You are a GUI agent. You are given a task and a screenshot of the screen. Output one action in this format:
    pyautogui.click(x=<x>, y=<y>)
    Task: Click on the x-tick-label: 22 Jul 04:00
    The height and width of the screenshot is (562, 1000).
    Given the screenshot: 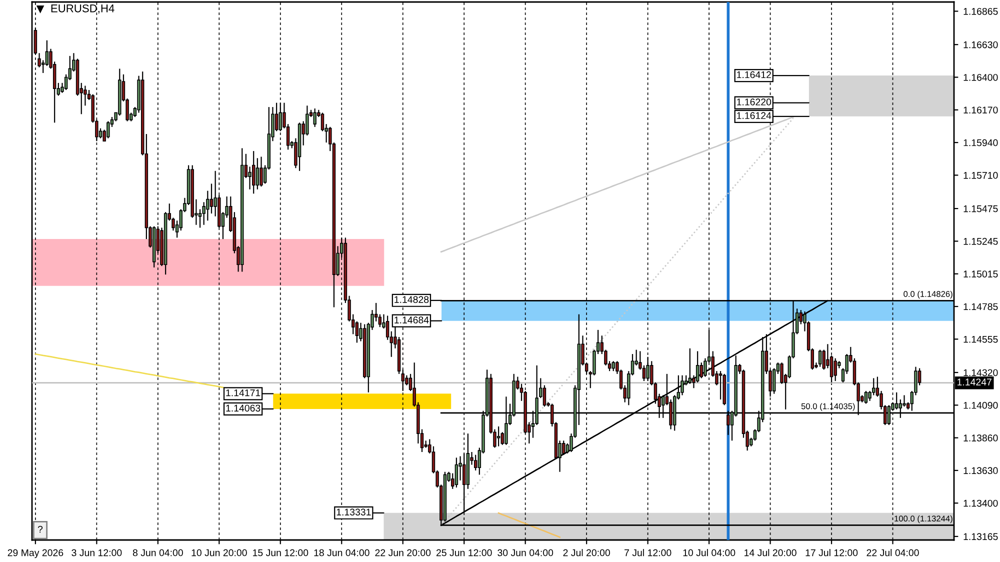 What is the action you would take?
    pyautogui.click(x=892, y=552)
    